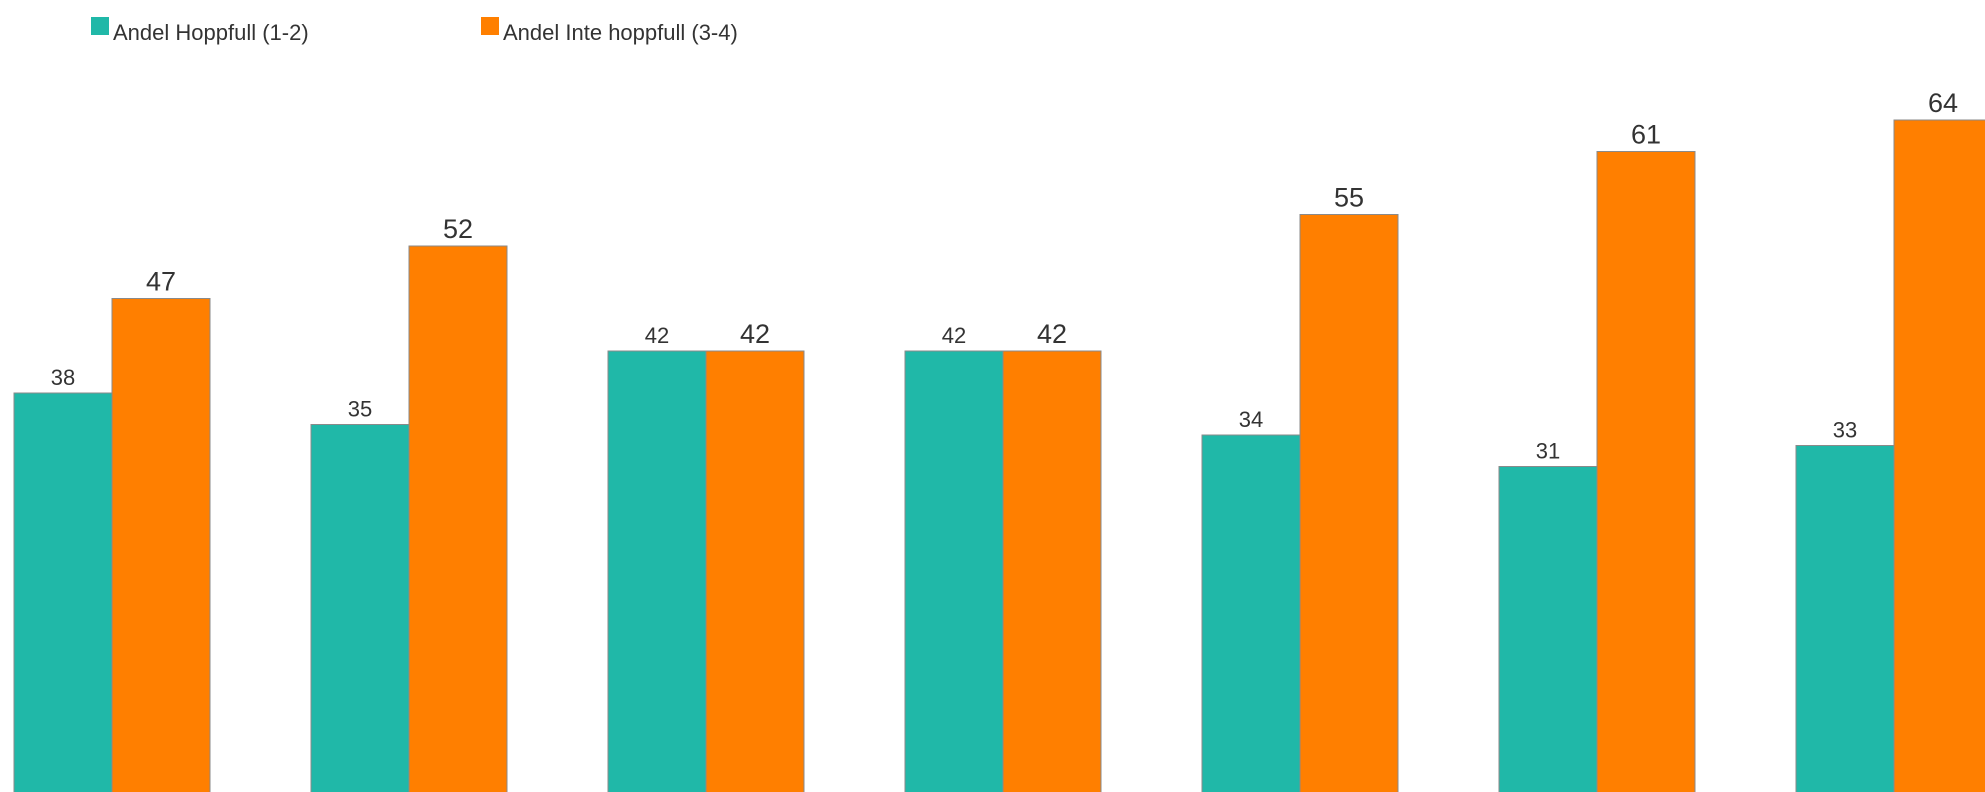 This screenshot has height=792, width=1985. I want to click on bar-group-7: 33 64, so click(1890, 440).